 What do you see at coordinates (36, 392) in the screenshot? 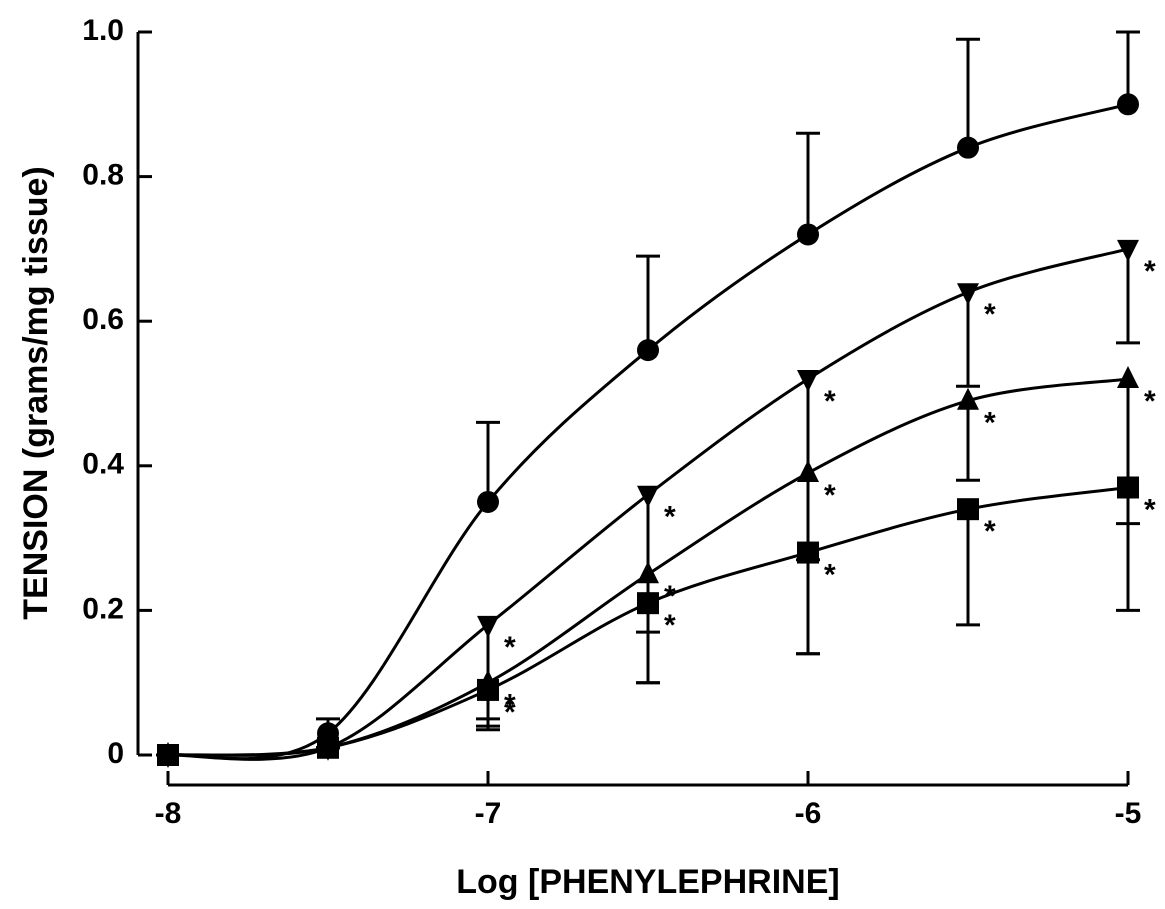
I see `y-axis-label: TENSION (grams/mg tissue)` at bounding box center [36, 392].